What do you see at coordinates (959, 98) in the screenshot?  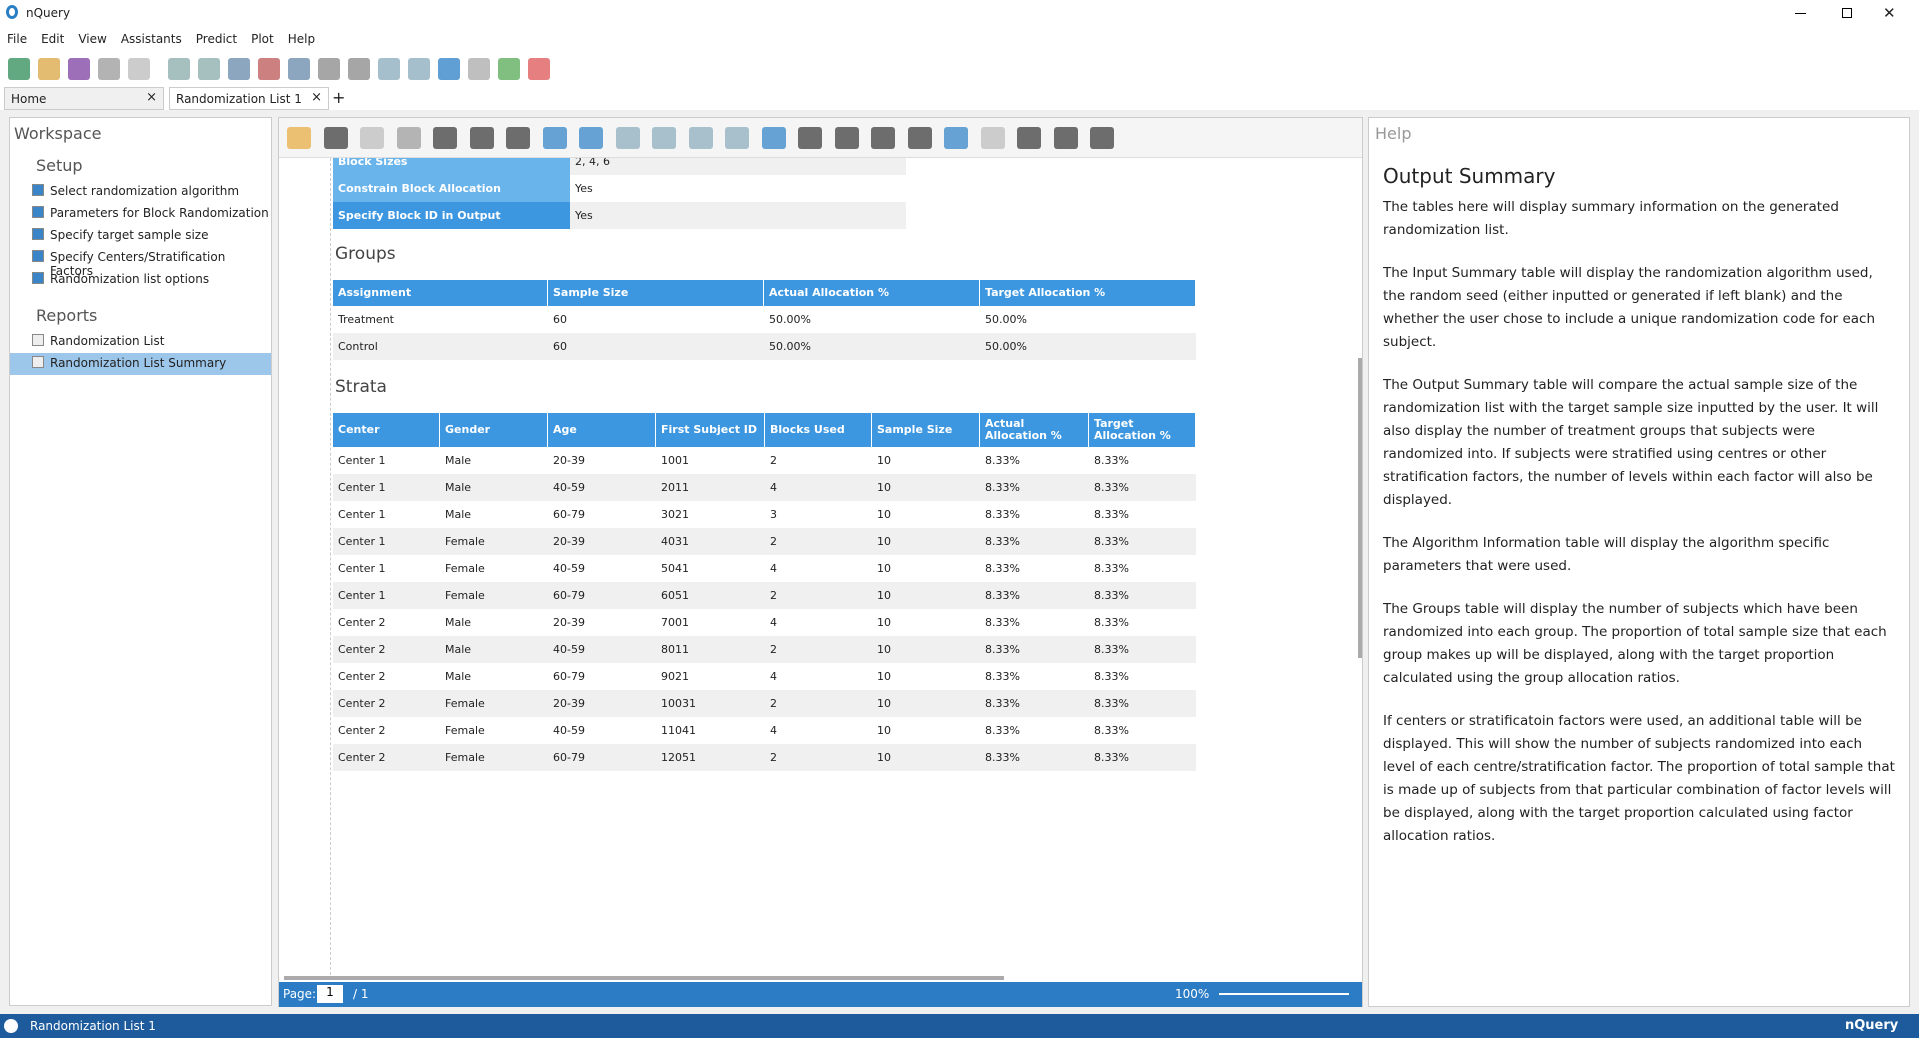 I see `tab-strip: Home×Randomization List 1×+` at bounding box center [959, 98].